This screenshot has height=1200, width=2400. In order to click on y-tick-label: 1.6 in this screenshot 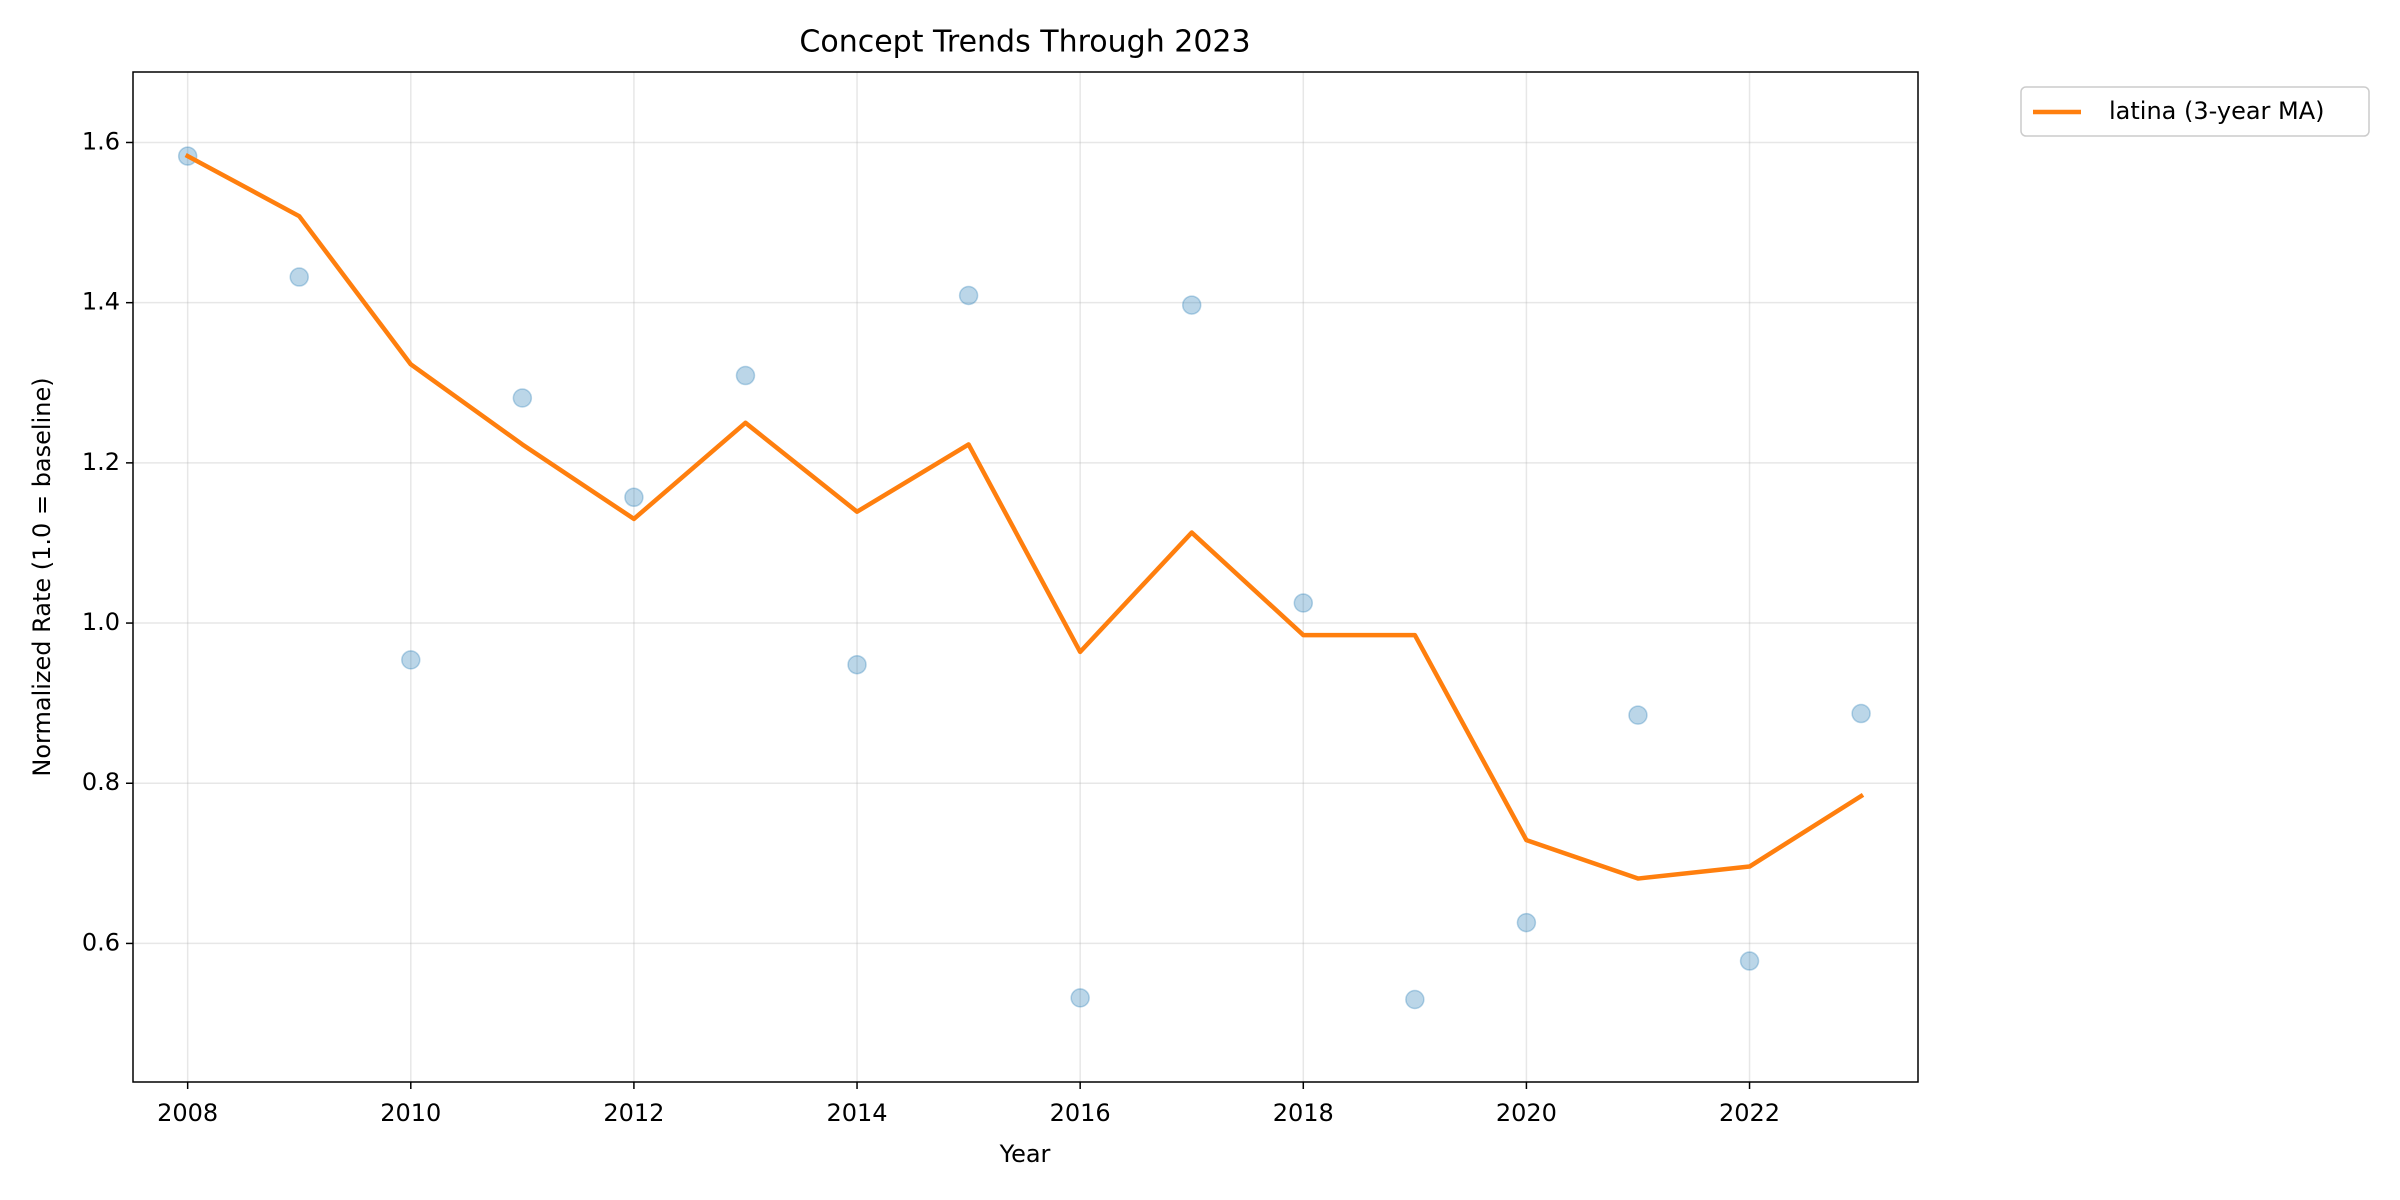, I will do `click(101, 141)`.